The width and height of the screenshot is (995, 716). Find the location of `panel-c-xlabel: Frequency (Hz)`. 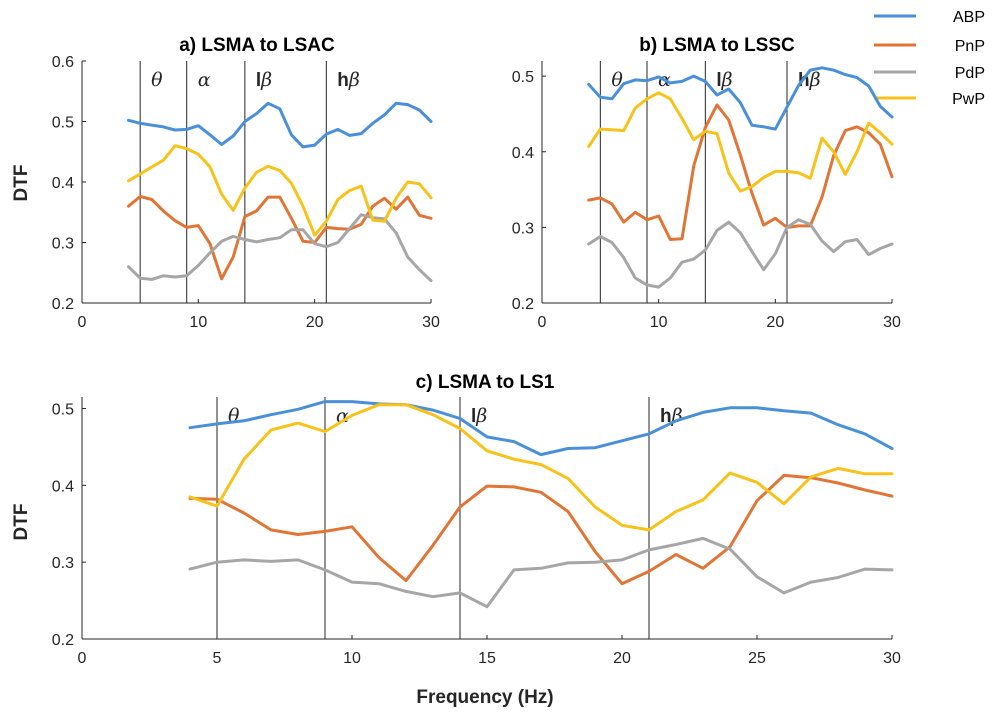

panel-c-xlabel: Frequency (Hz) is located at coordinates (484, 697).